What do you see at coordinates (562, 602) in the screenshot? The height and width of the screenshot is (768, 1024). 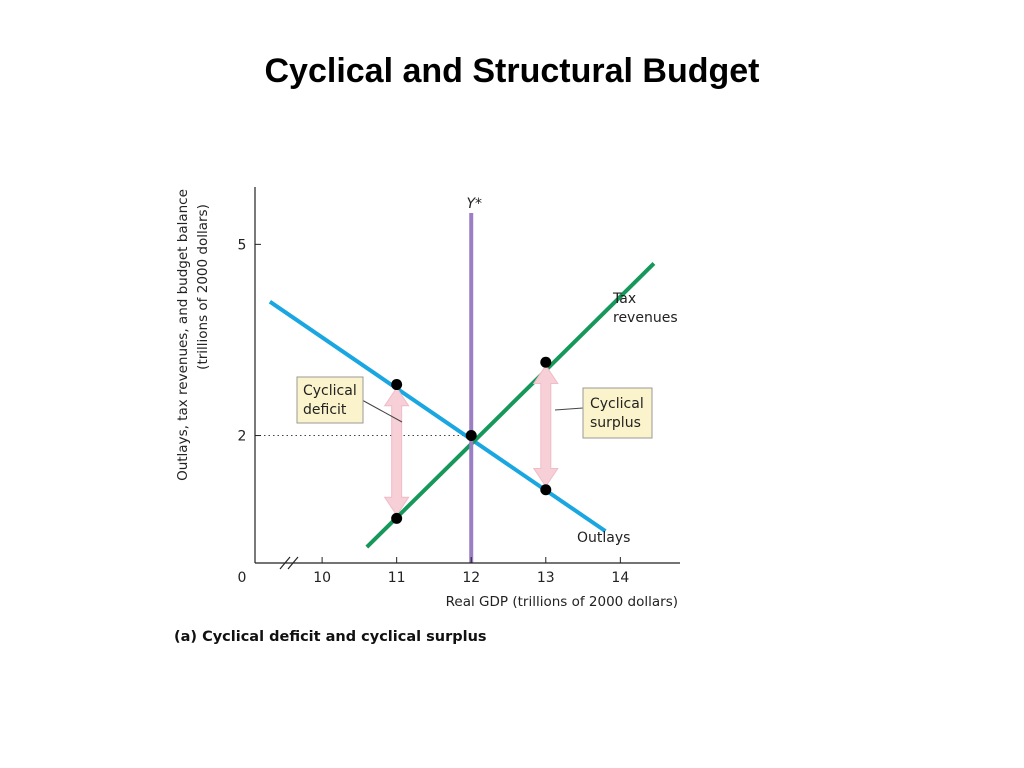 I see `x-axis-label: Real GDP (trillions of 2000 dollars)` at bounding box center [562, 602].